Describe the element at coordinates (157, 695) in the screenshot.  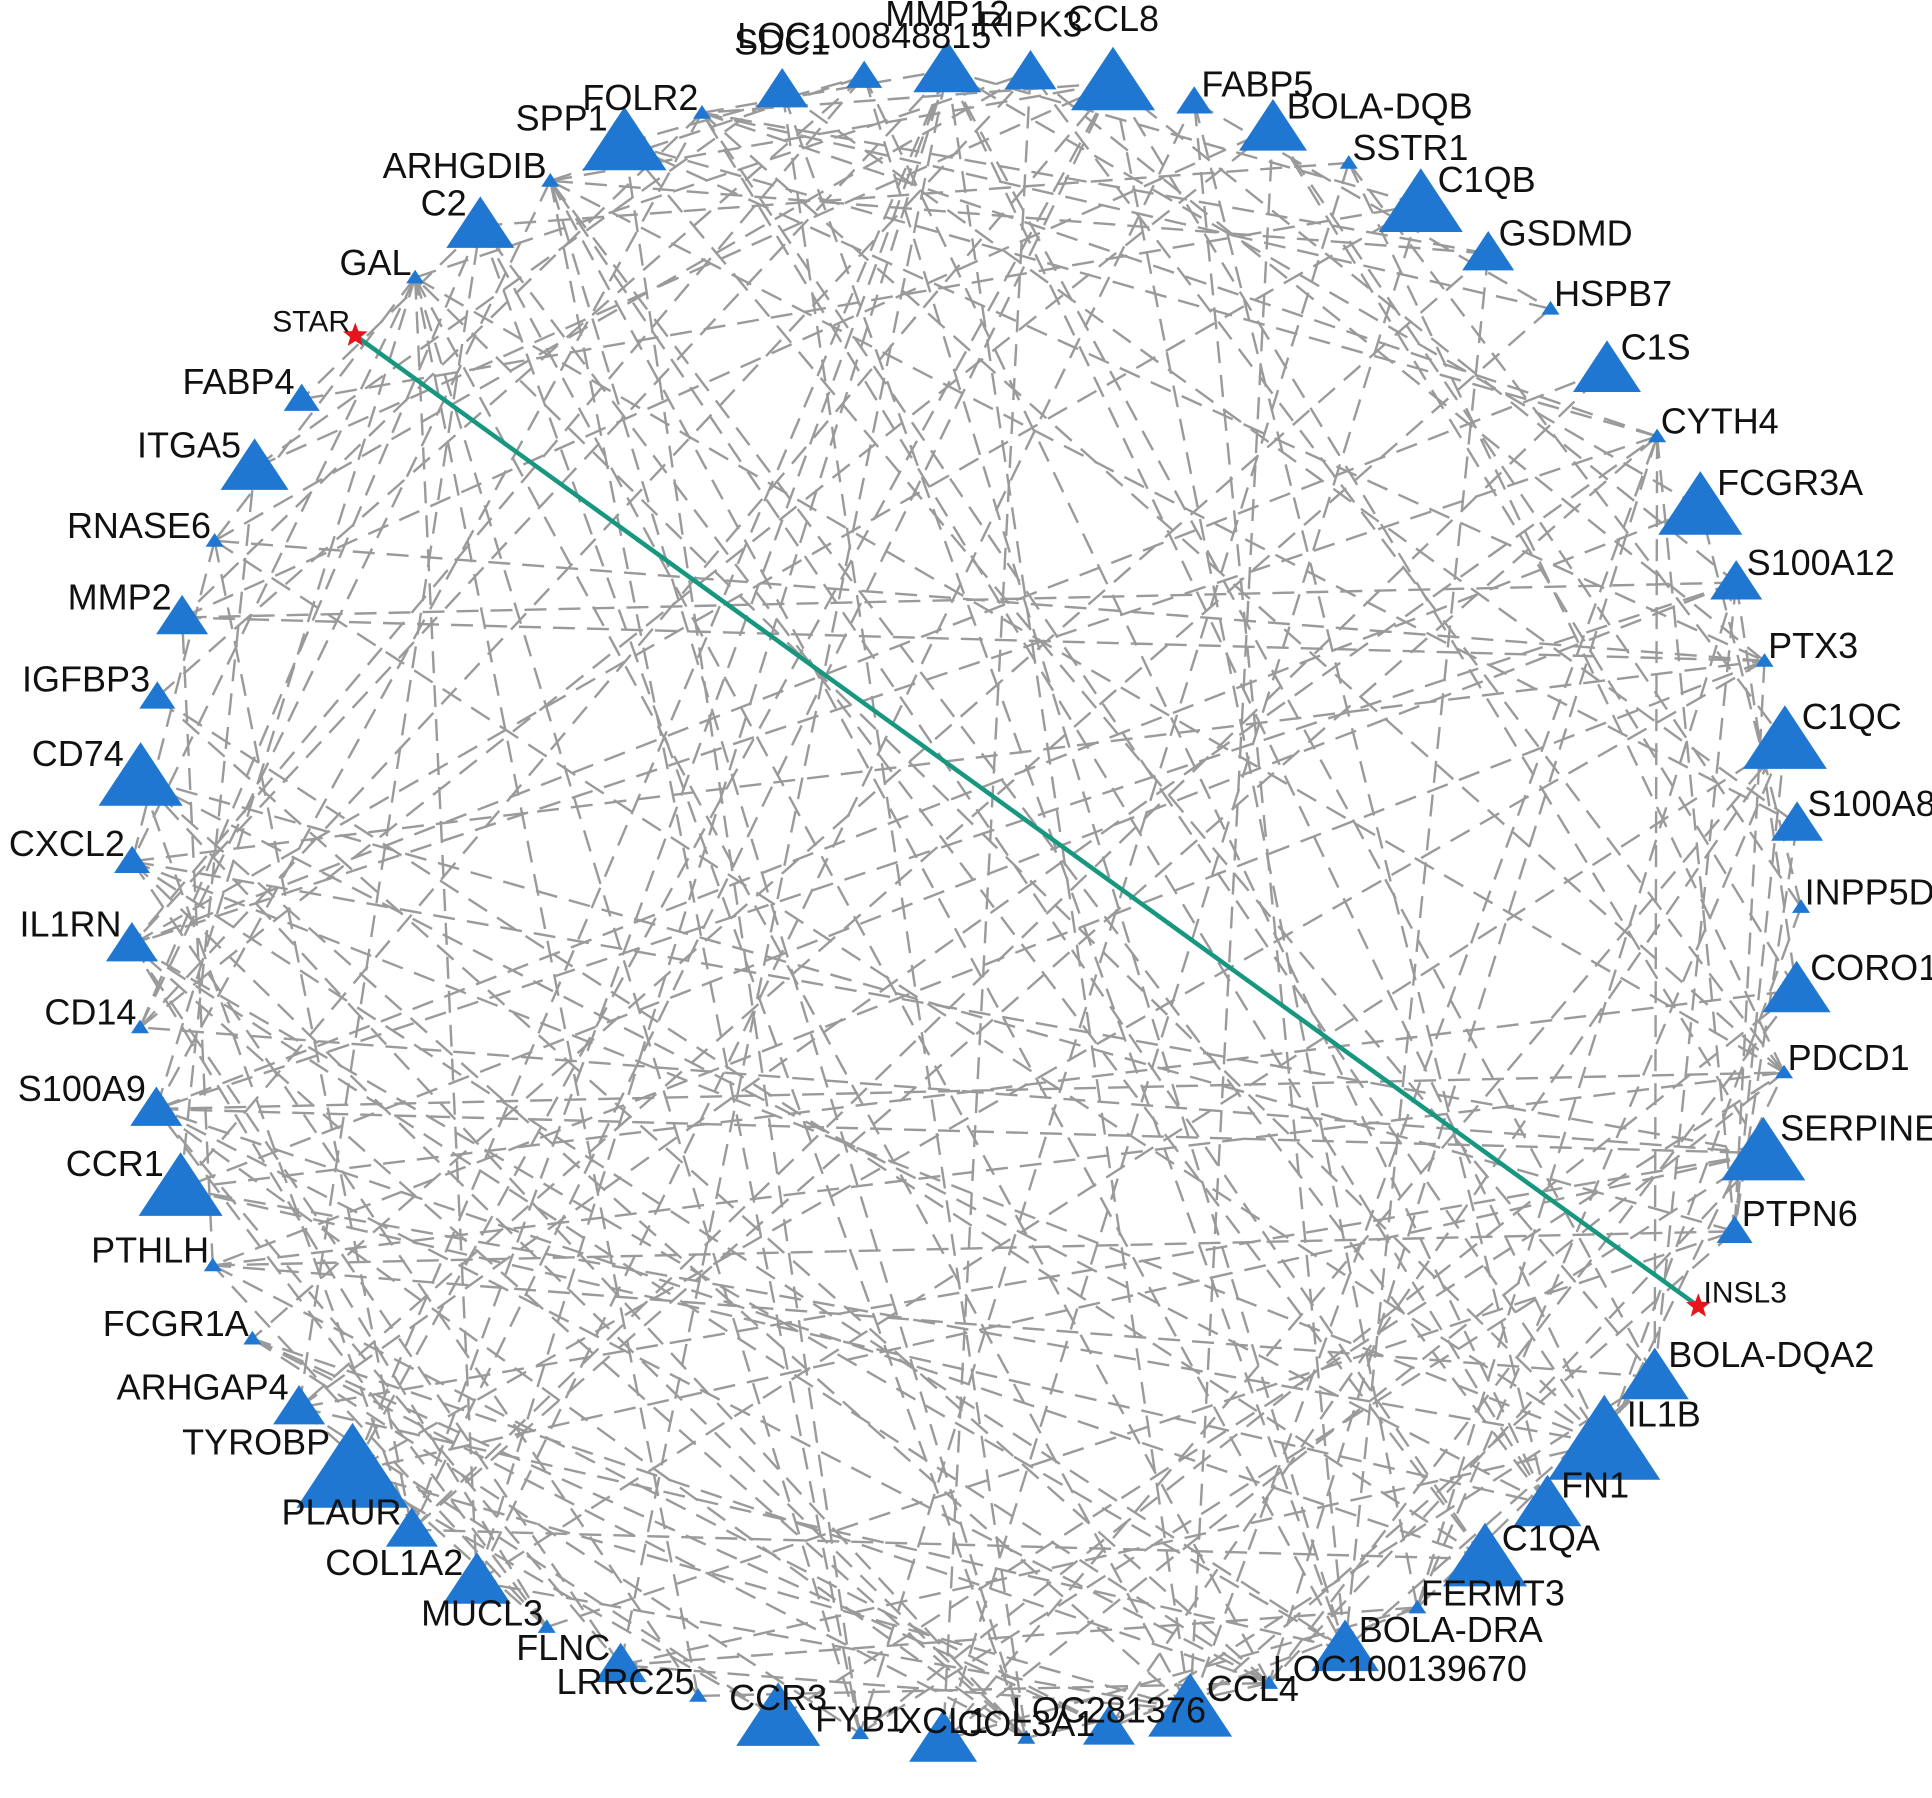
I see `node-igfbp3` at that location.